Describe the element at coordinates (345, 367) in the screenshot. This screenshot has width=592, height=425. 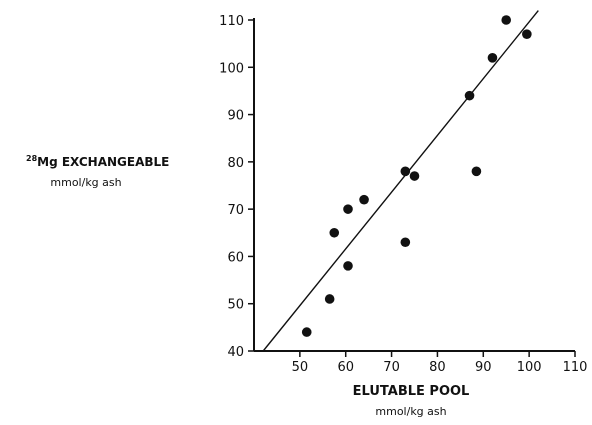
I see `x-tick-label: 60` at that location.